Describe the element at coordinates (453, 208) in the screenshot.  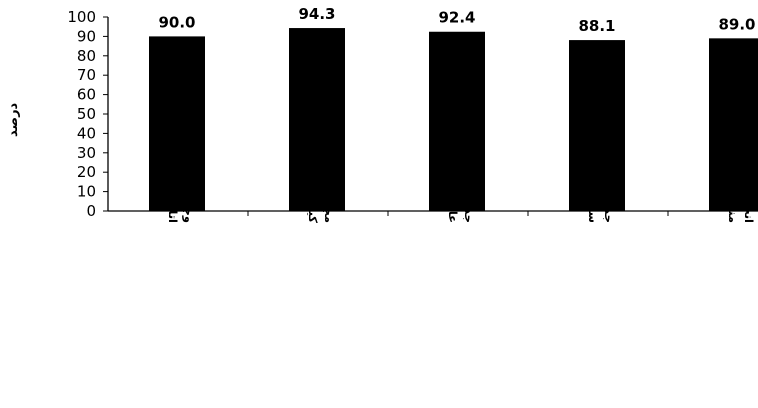
I see `category-label-line: عادی` at that location.